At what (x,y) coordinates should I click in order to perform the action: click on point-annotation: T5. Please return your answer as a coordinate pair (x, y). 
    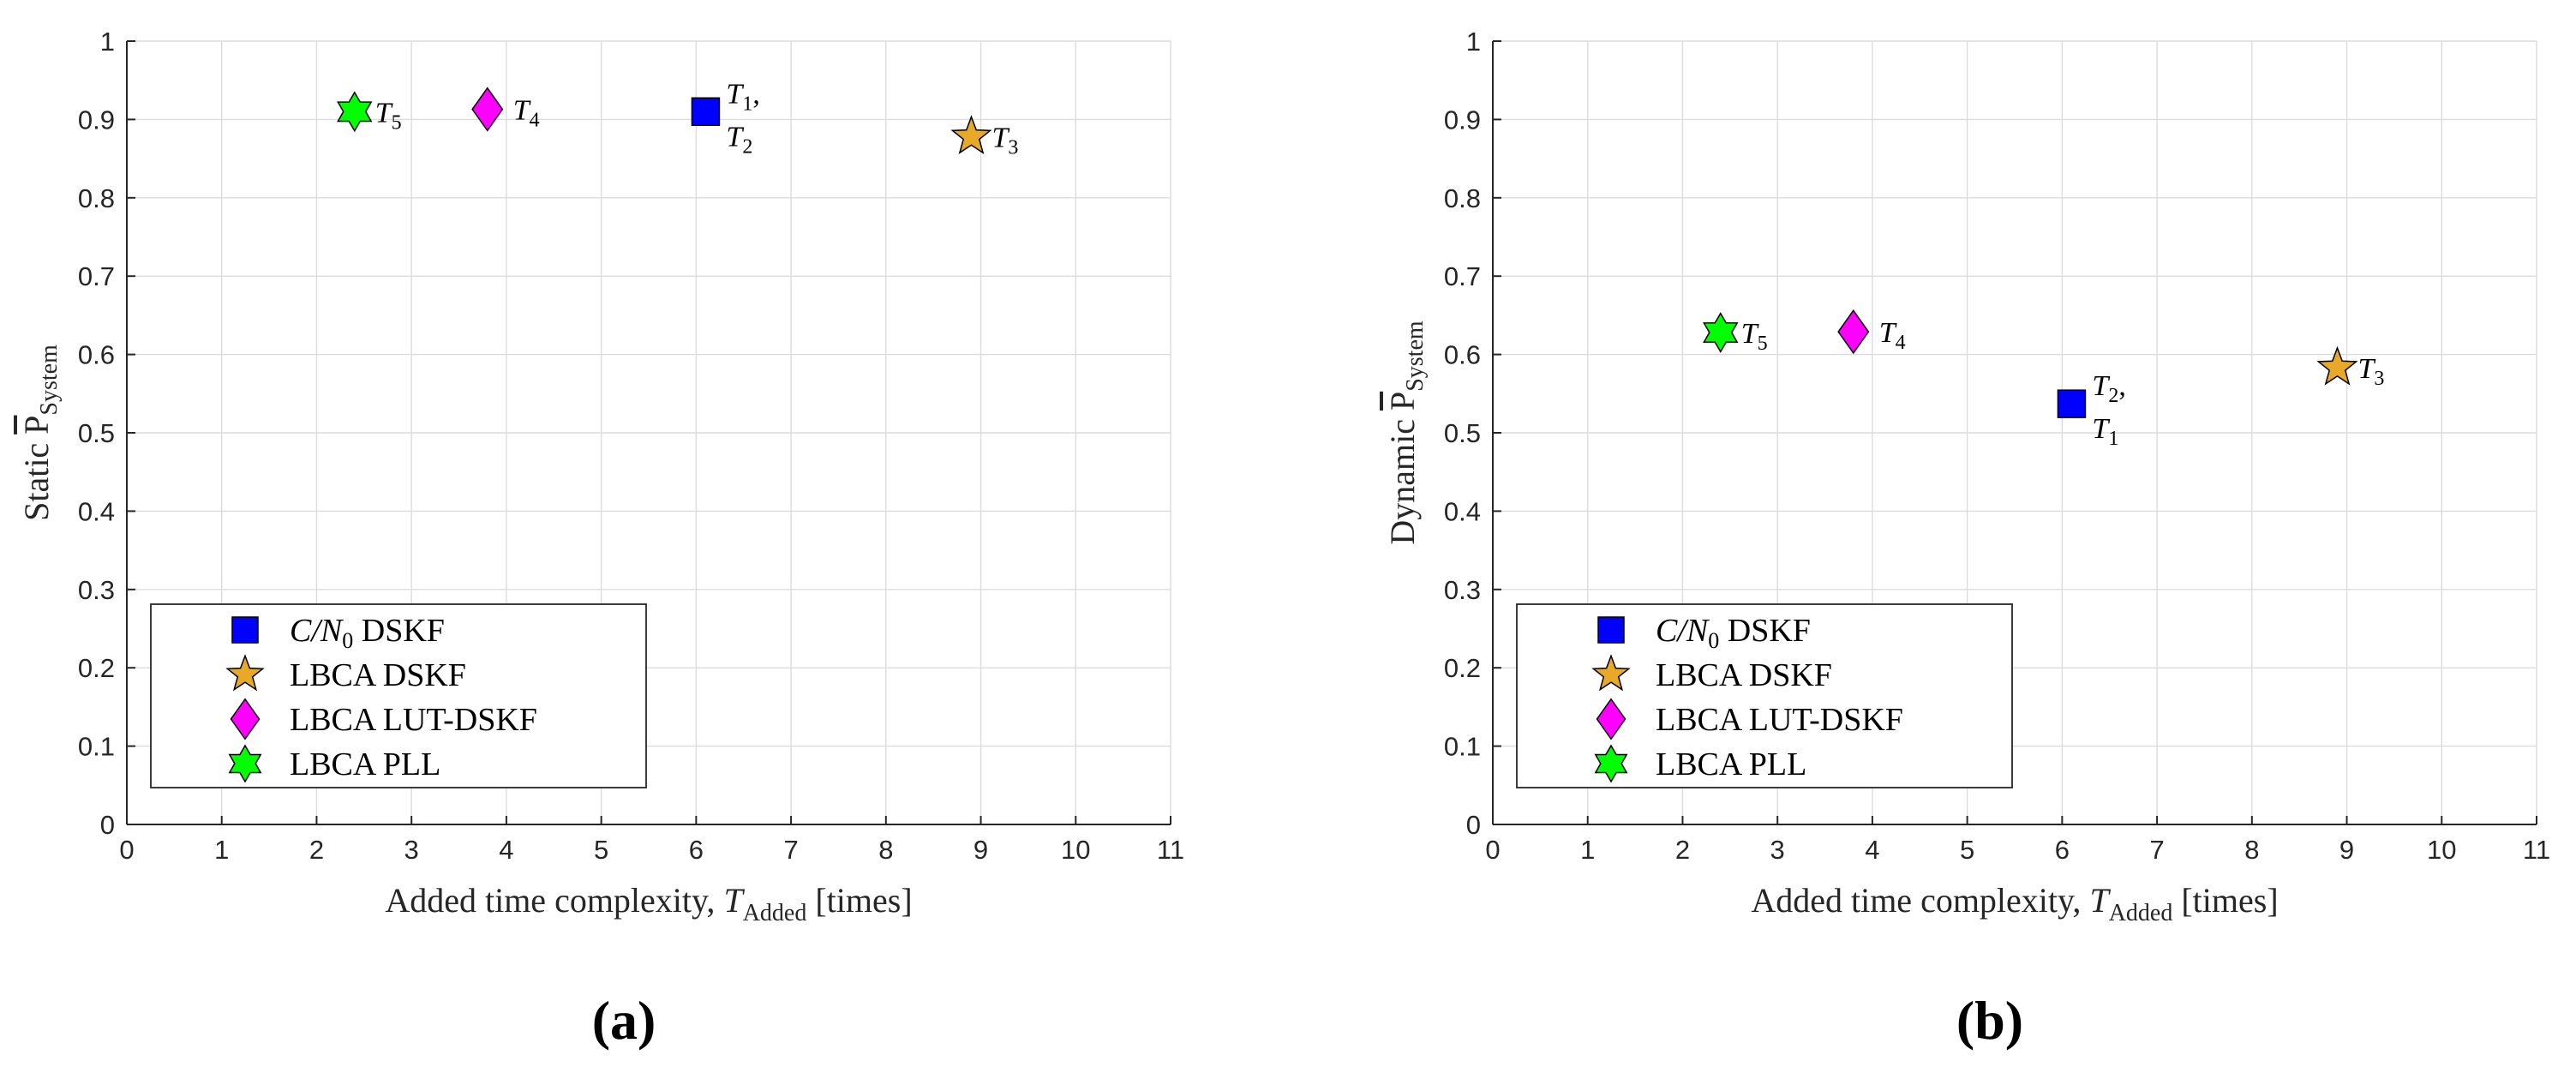
    Looking at the image, I should click on (1754, 336).